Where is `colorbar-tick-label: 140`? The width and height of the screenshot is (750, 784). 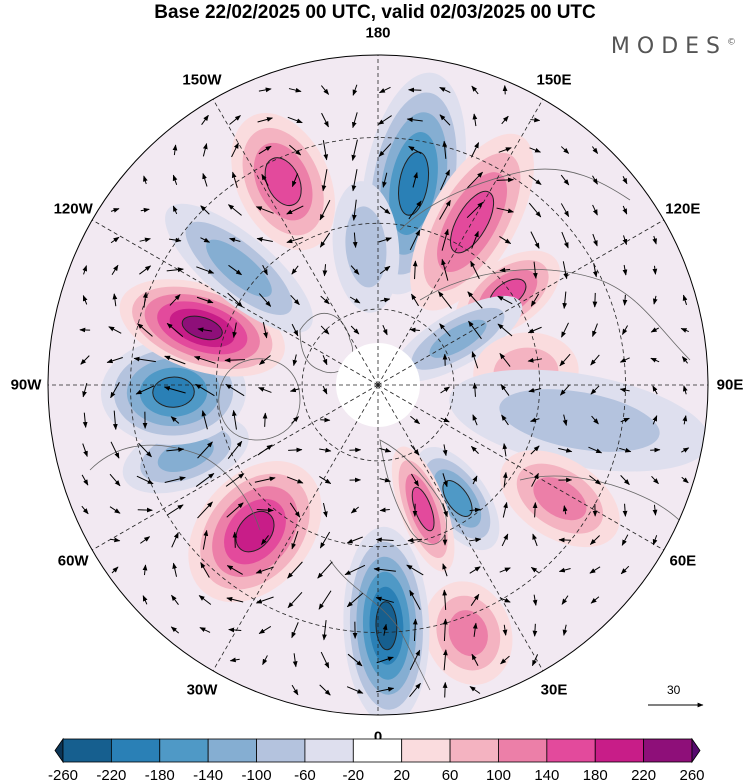
colorbar-tick-label: 140 is located at coordinates (546, 775).